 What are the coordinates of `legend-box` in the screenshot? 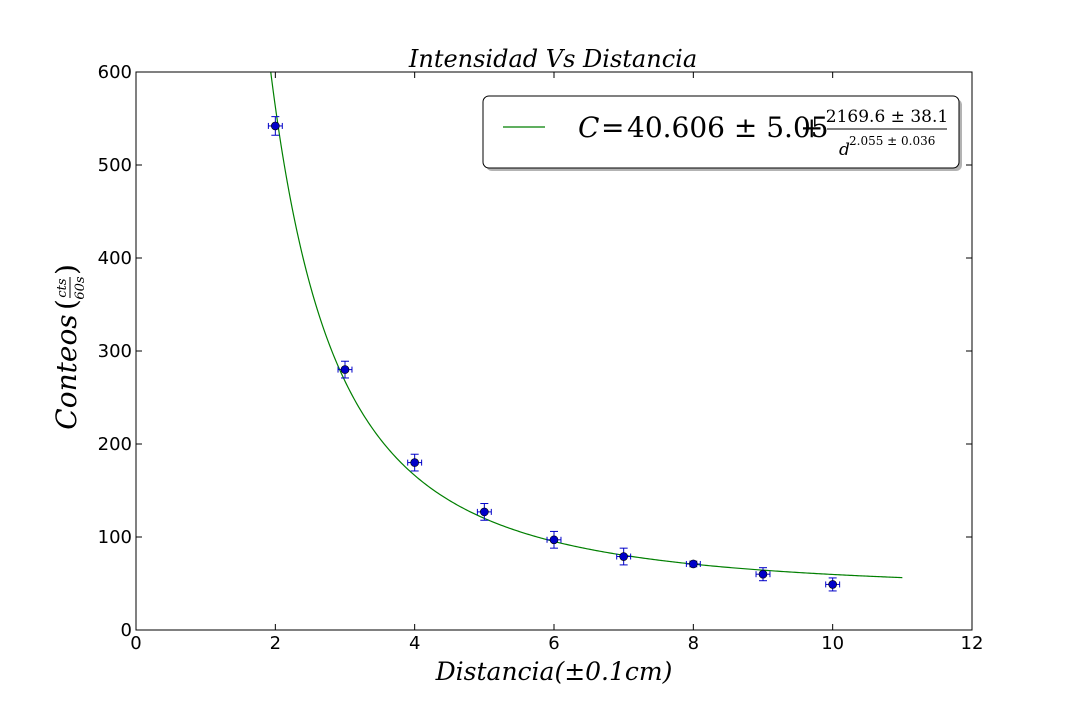 It's located at (721, 132).